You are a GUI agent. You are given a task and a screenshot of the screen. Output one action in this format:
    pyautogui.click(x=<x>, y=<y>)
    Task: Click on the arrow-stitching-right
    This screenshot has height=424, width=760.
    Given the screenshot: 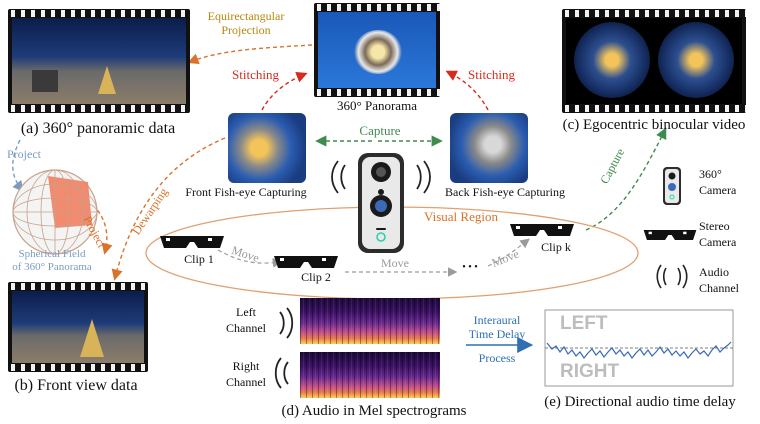 What is the action you would take?
    pyautogui.click(x=467, y=90)
    